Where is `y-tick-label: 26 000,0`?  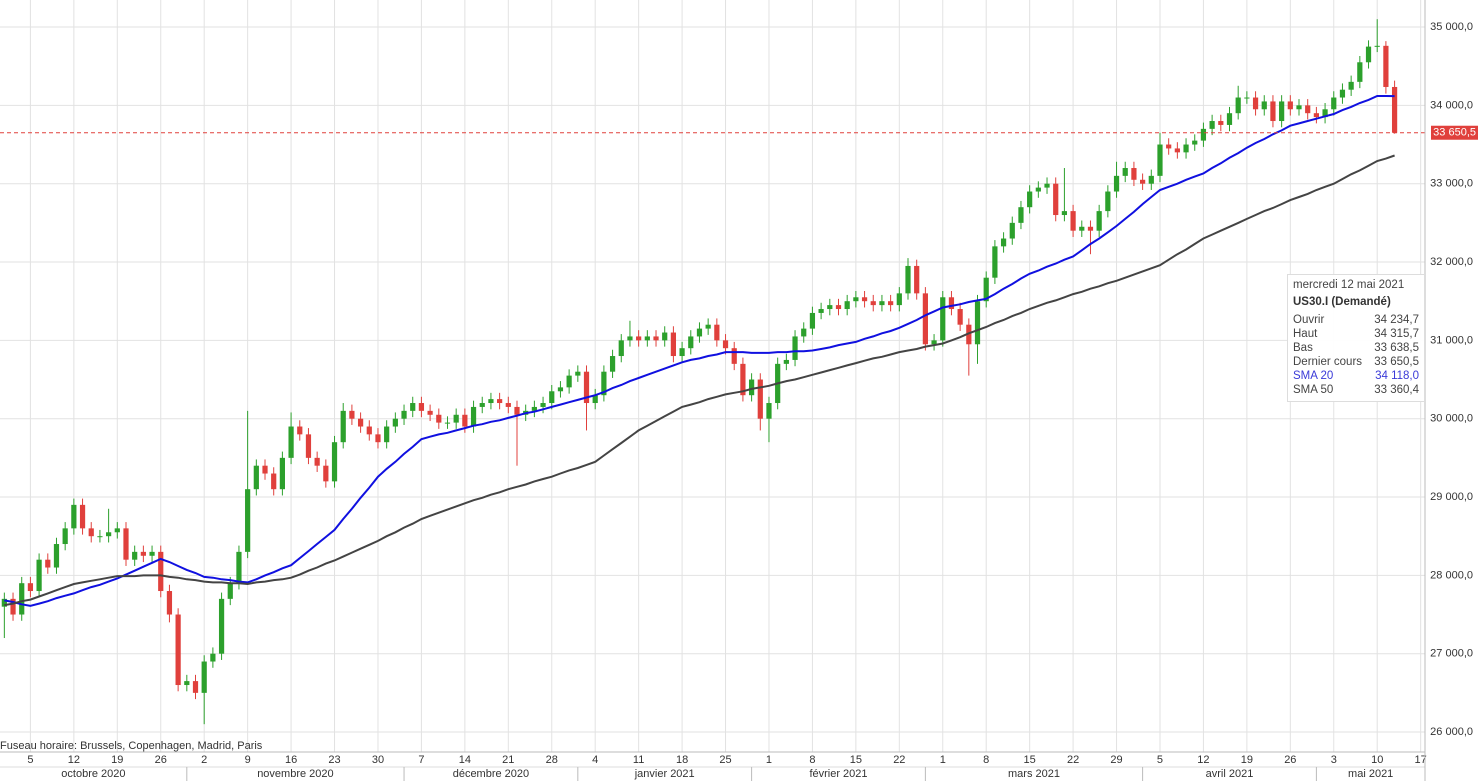 y-tick-label: 26 000,0 is located at coordinates (1451, 732).